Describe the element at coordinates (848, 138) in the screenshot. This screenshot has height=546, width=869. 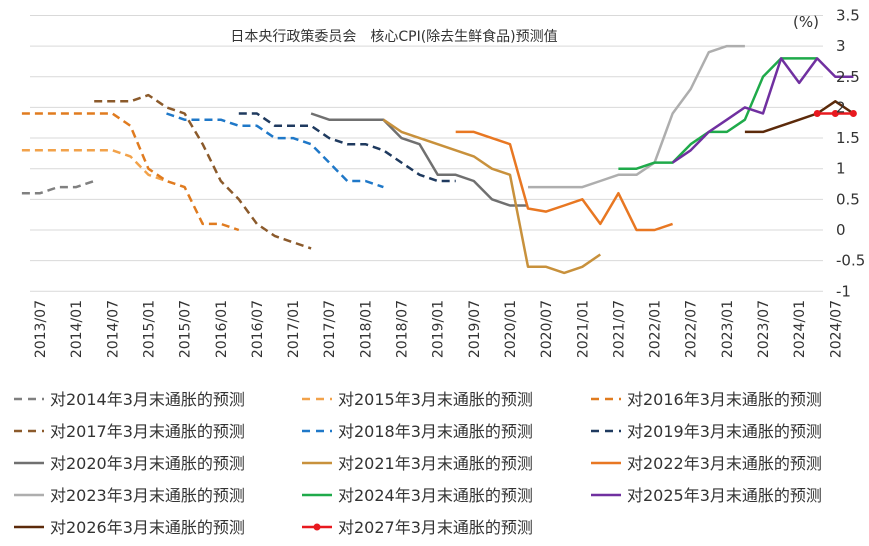
I see `y-tick-label: 1.5` at that location.